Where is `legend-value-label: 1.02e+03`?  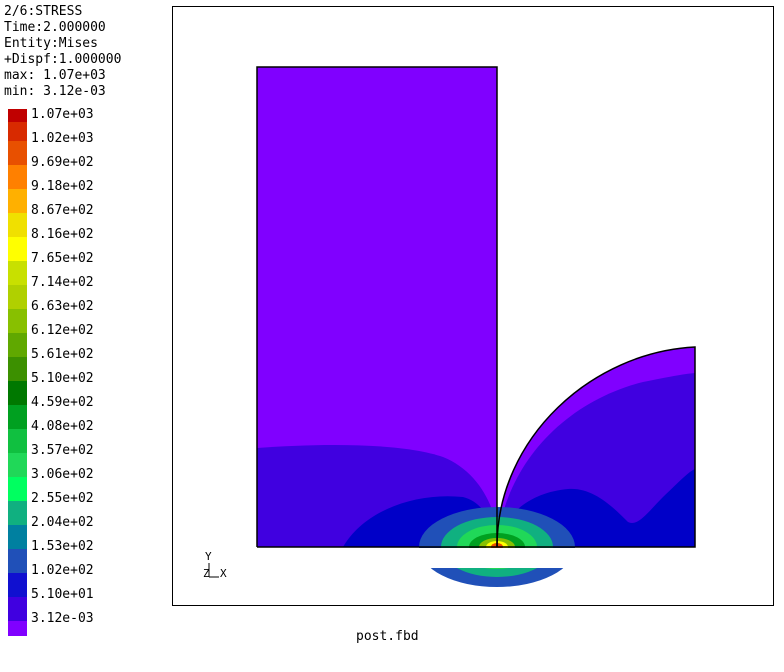
legend-value-label: 1.02e+03 is located at coordinates (62, 138).